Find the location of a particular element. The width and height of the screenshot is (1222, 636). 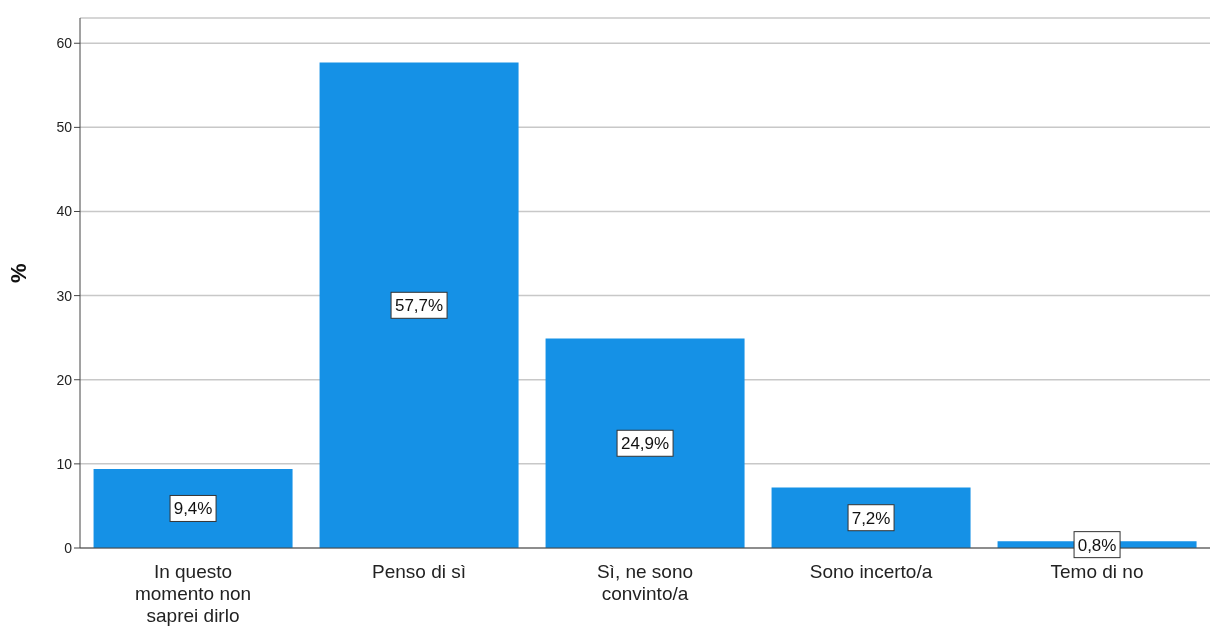

x-tick-label: Penso di sì is located at coordinates (419, 571).